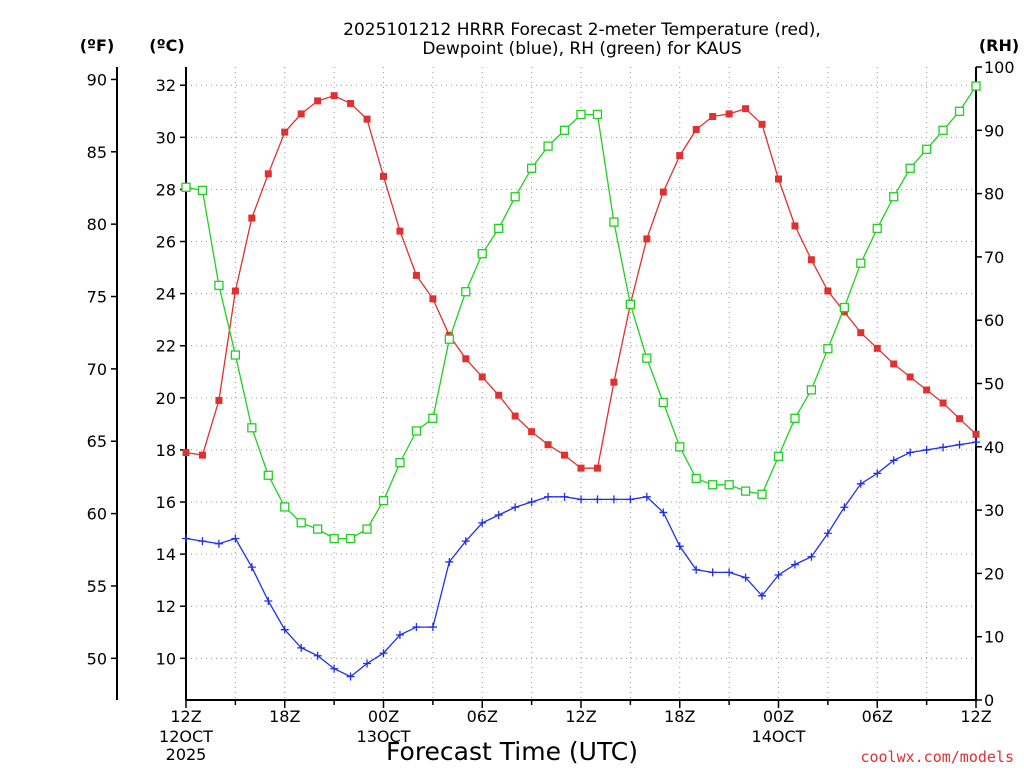 The image size is (1024, 772). I want to click on celsius-tick-label: 22, so click(166, 346).